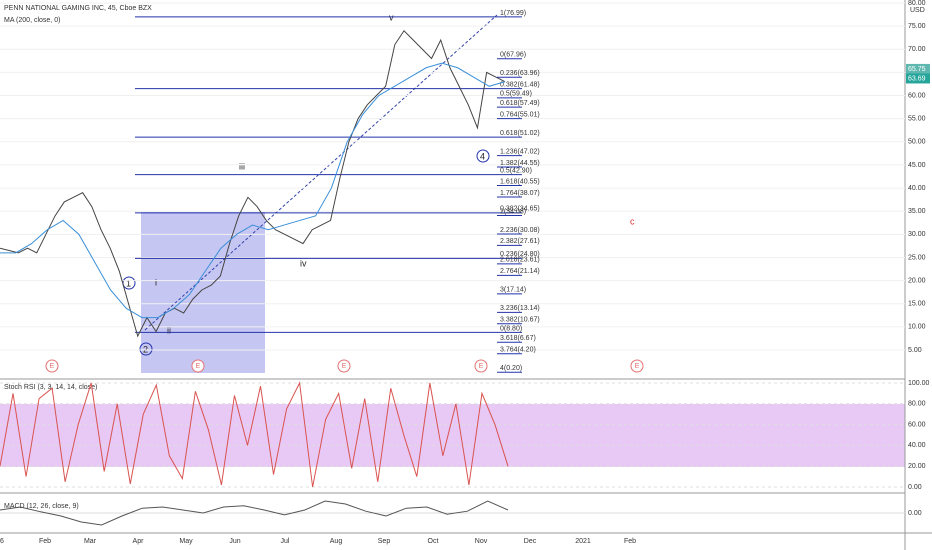 The width and height of the screenshot is (932, 550). What do you see at coordinates (303, 263) in the screenshot?
I see `wave-label: iv` at bounding box center [303, 263].